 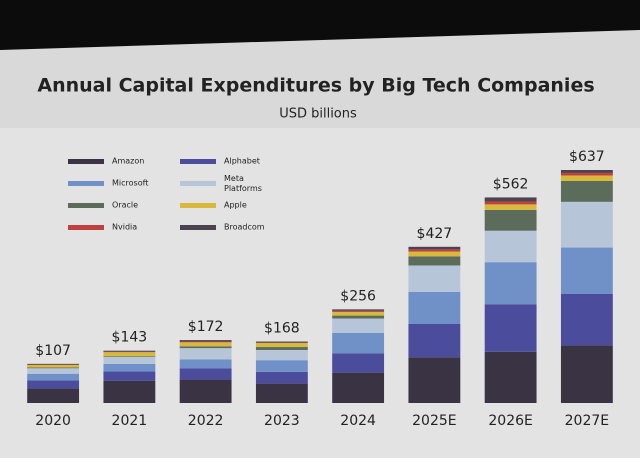 I want to click on total-label: $562, so click(x=511, y=184).